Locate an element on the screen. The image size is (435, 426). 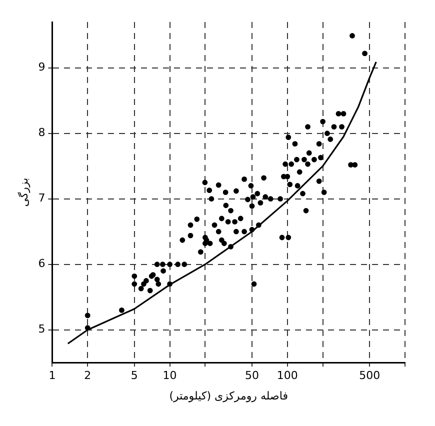
x-axis-title: فاصله رومرکزی (کیلومتر) is located at coordinates (228, 395).